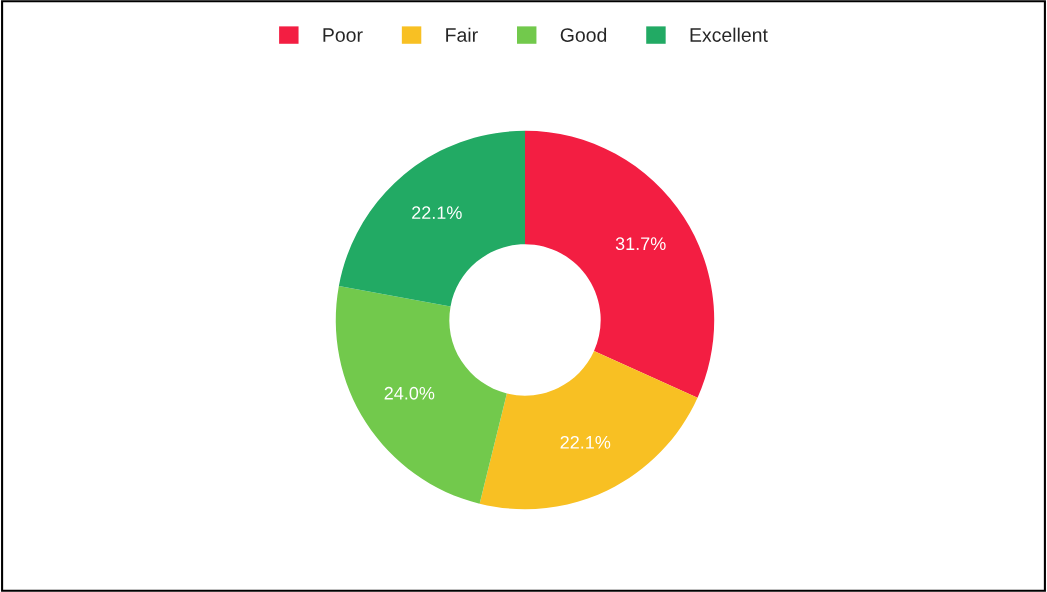 The image size is (1047, 592). I want to click on legend-label: Excellent, so click(729, 34).